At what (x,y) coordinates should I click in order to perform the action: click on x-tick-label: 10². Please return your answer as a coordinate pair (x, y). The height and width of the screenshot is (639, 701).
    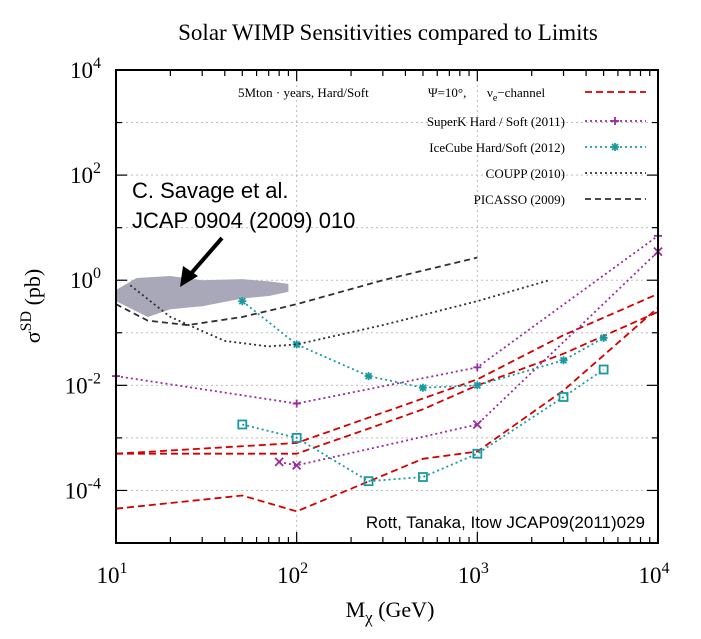
    Looking at the image, I should click on (292, 574).